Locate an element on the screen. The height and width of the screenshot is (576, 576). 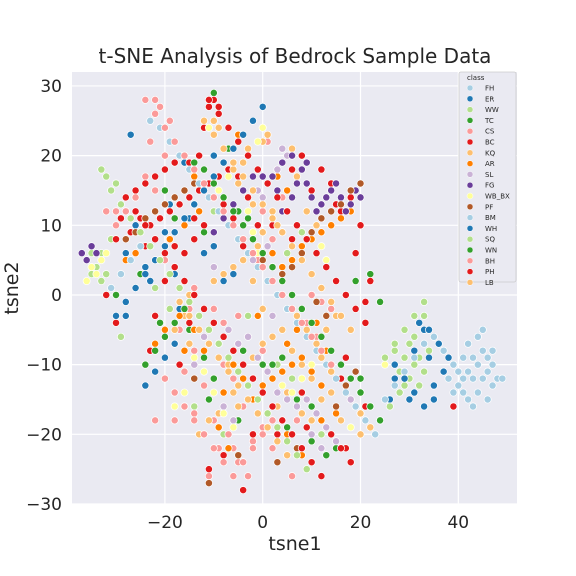
legend-label: SQ is located at coordinates (490, 240).